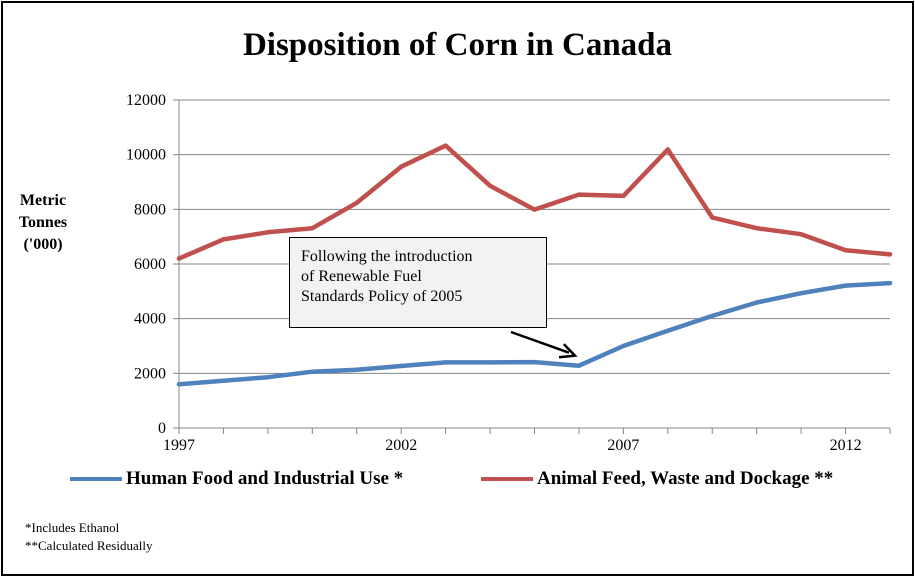 Image resolution: width=915 pixels, height=576 pixels. Describe the element at coordinates (150, 319) in the screenshot. I see `y-tick-label: 4000` at that location.